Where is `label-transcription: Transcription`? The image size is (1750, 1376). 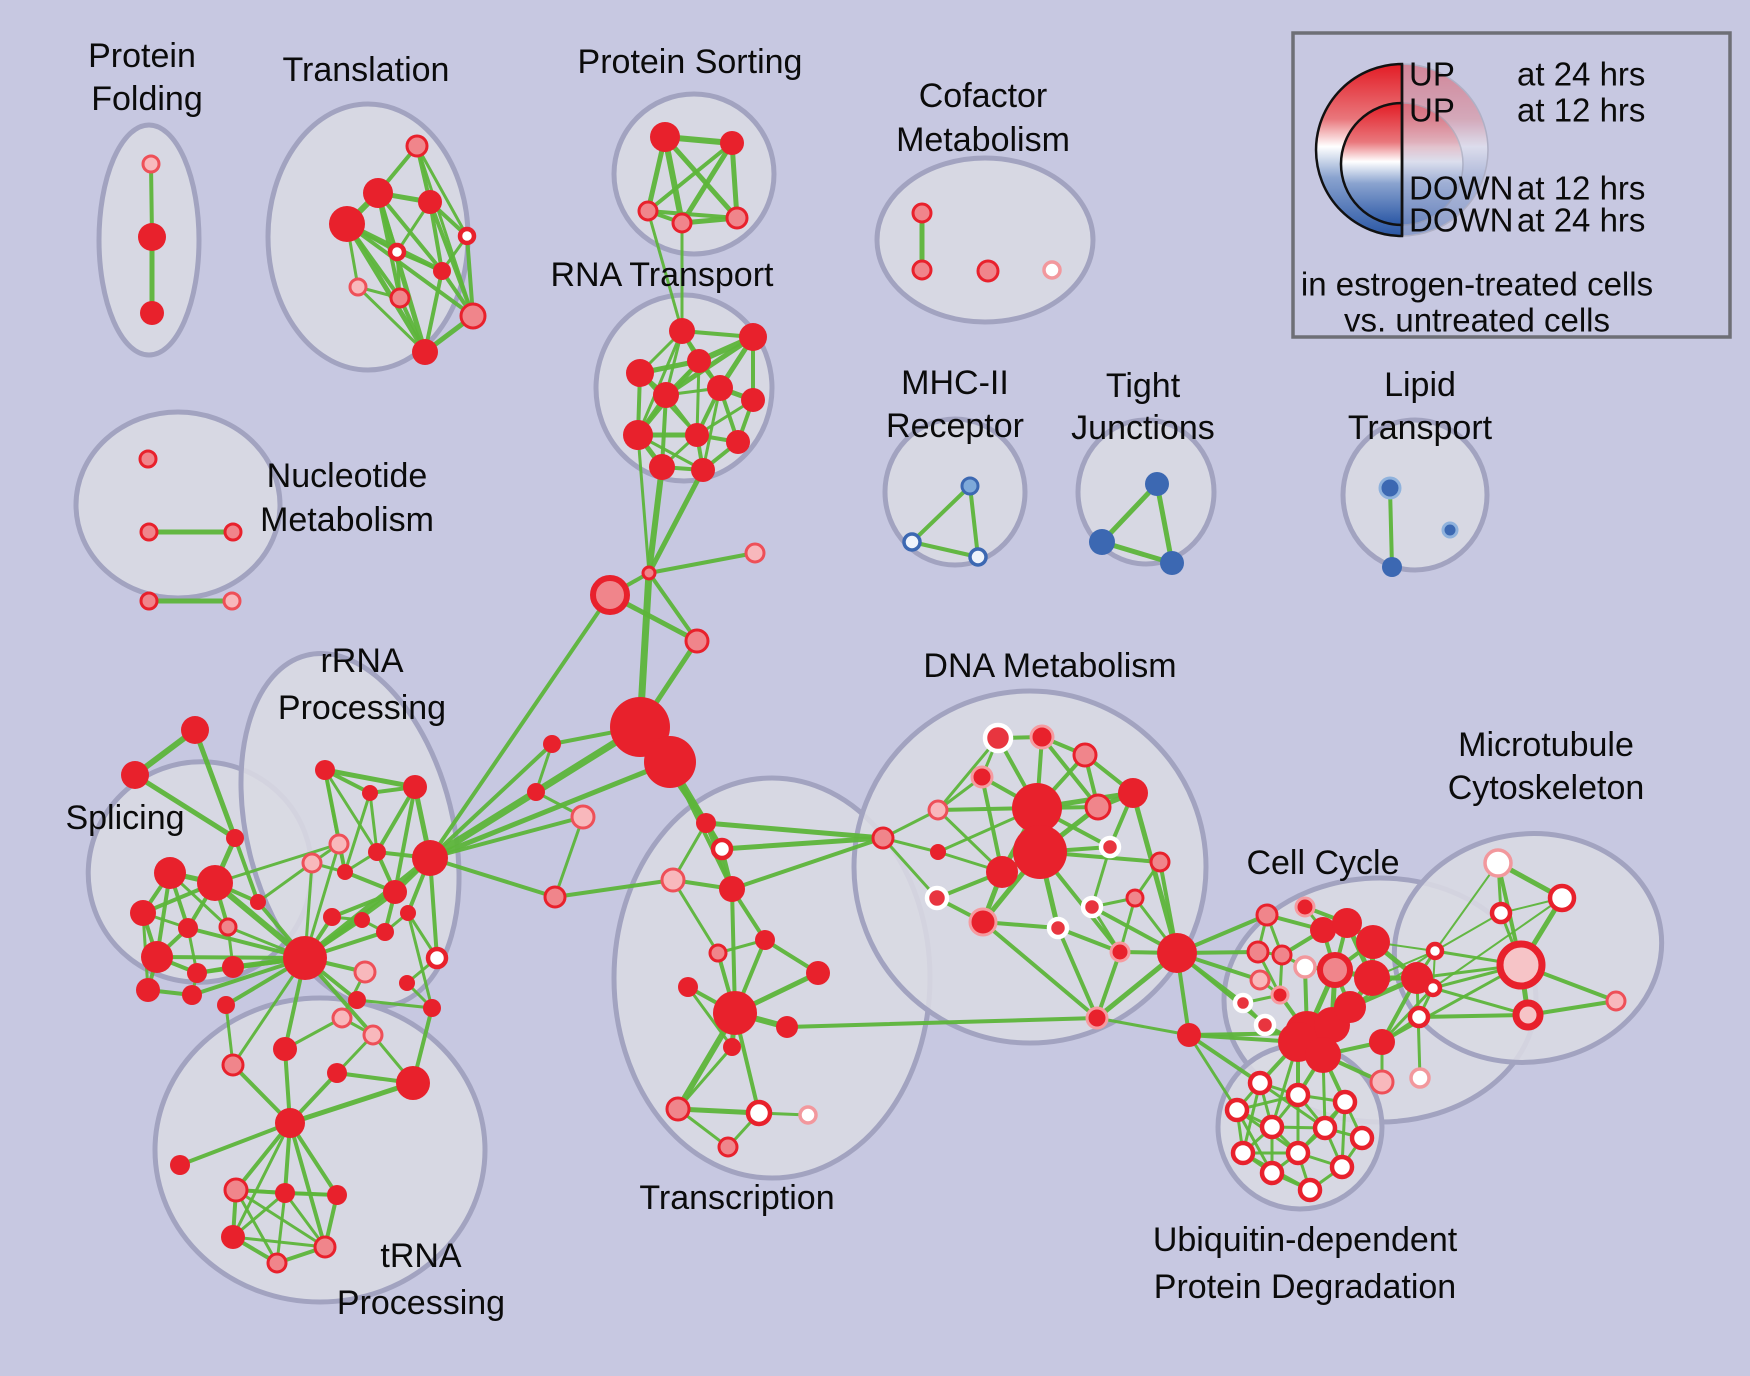 label-transcription: Transcription is located at coordinates (736, 1198).